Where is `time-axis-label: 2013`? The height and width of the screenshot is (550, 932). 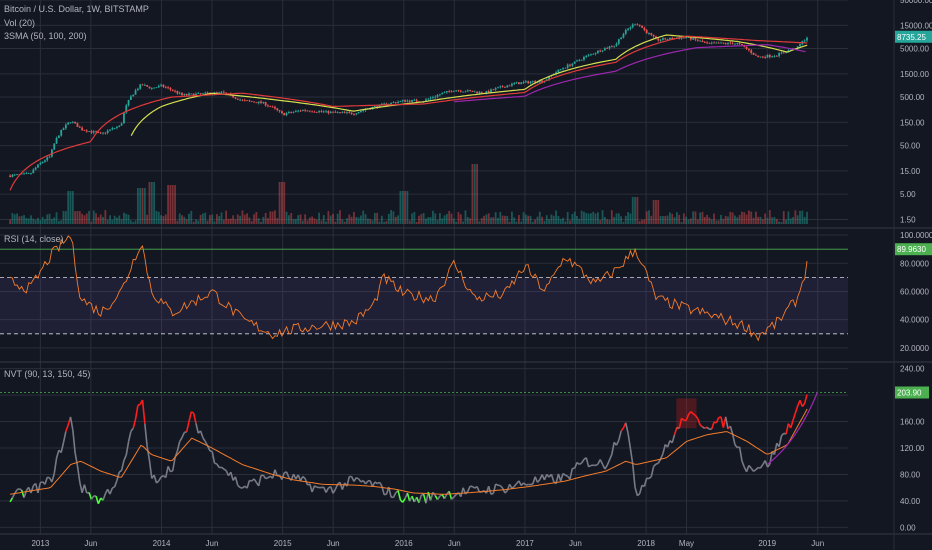
time-axis-label: 2013 is located at coordinates (40, 543).